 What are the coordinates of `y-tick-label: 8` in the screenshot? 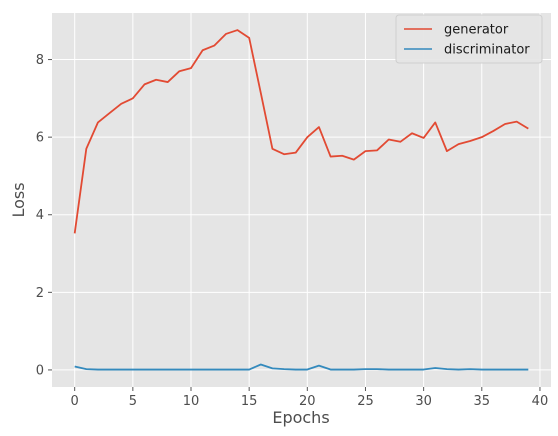 It's located at (40, 60).